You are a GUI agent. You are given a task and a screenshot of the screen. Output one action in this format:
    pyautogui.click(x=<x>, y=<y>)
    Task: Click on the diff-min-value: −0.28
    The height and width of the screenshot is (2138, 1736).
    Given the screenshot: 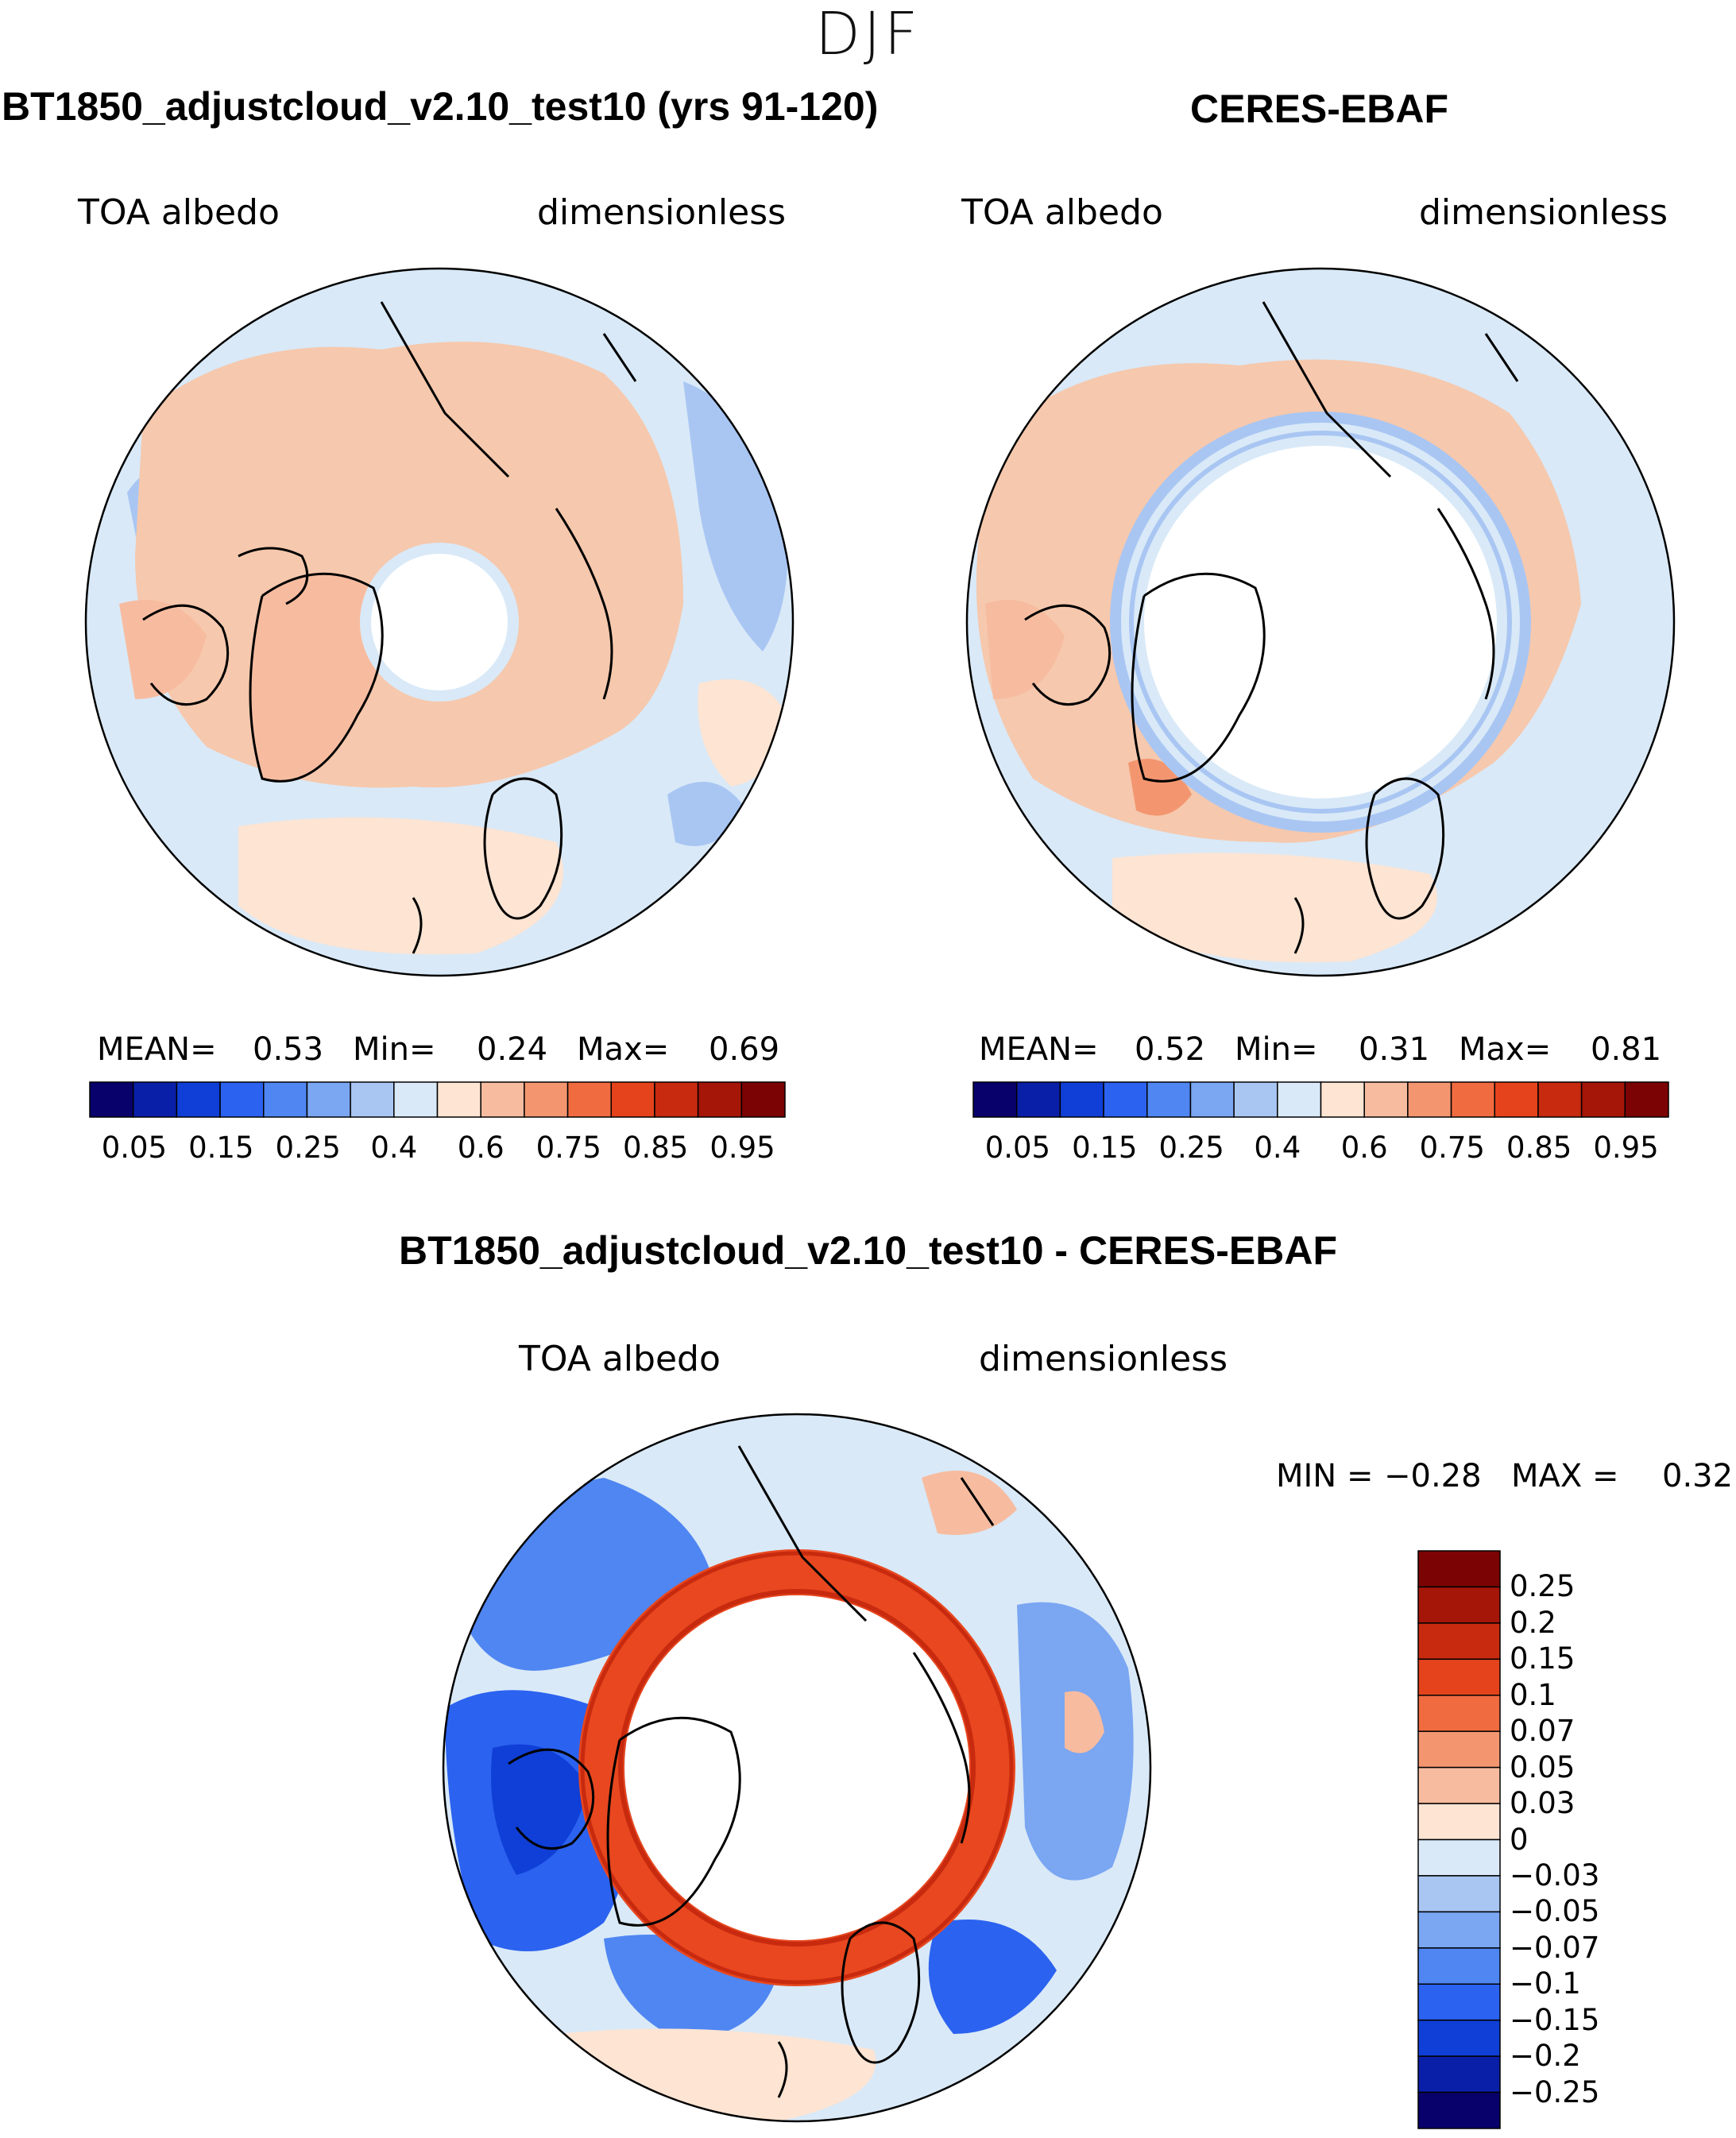 What is the action you would take?
    pyautogui.click(x=1433, y=1476)
    